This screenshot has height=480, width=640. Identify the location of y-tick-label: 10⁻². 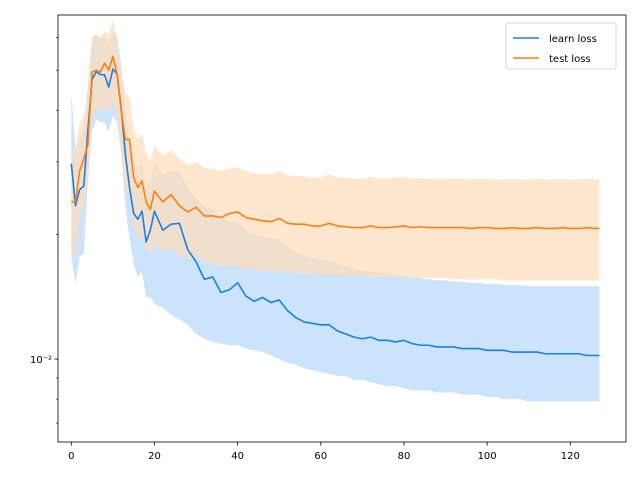
(41, 360).